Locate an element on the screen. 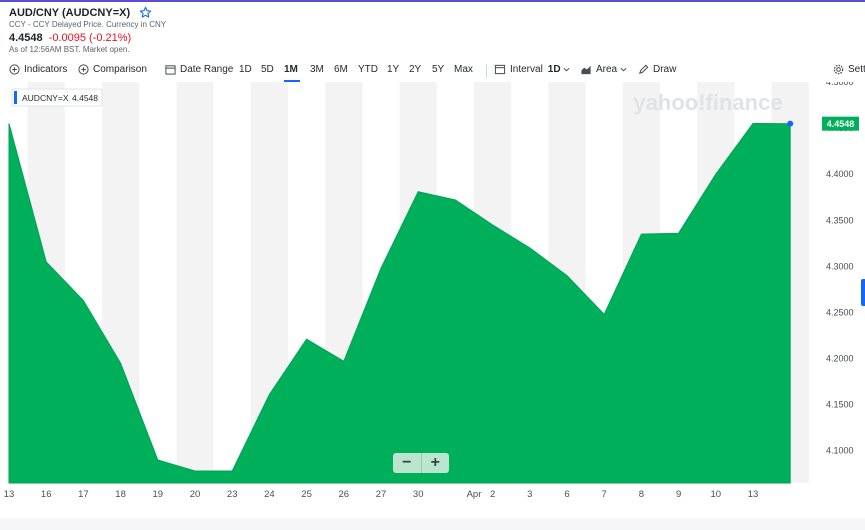  grid-band is located at coordinates (195, 282).